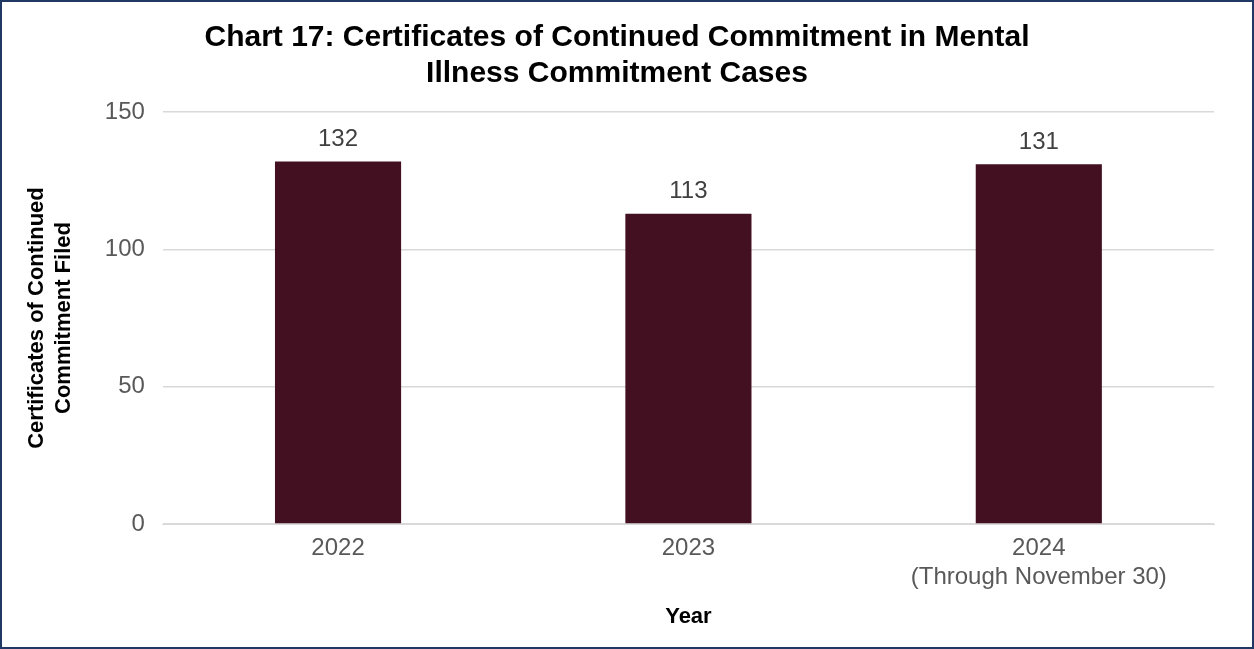 The image size is (1254, 649). I want to click on chart-title: Chart 17: Certificates of Continued Commitment in Mental Illness Commitment Cases, so click(617, 54).